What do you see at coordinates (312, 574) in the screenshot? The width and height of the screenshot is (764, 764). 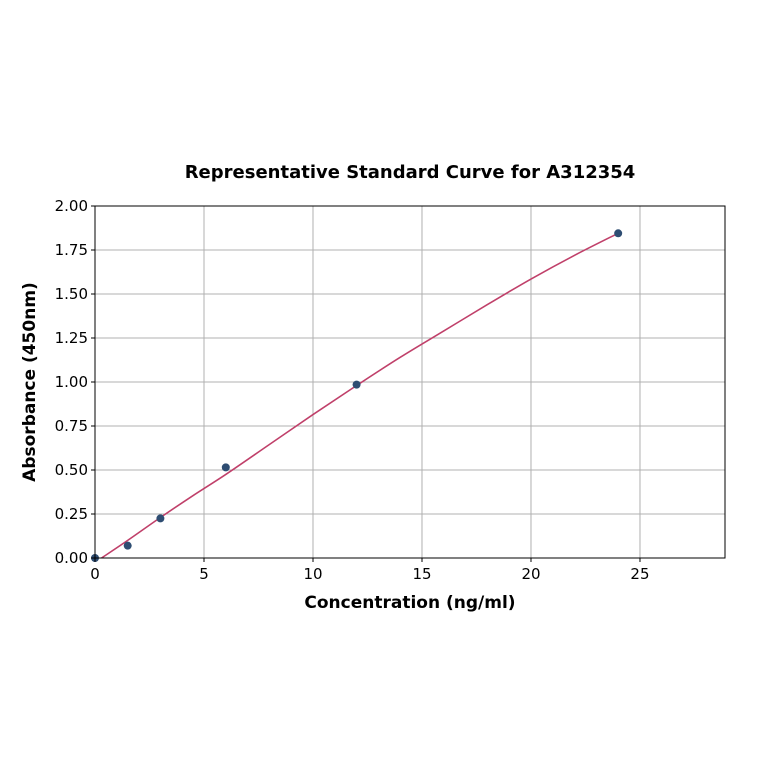 I see `x-tick-label: 10` at bounding box center [312, 574].